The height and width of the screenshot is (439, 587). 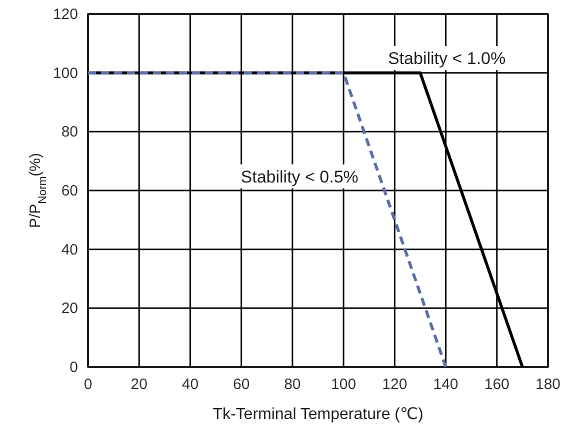 I want to click on x-axis-title: Tk-Terminal Temperature (℃), so click(x=318, y=414).